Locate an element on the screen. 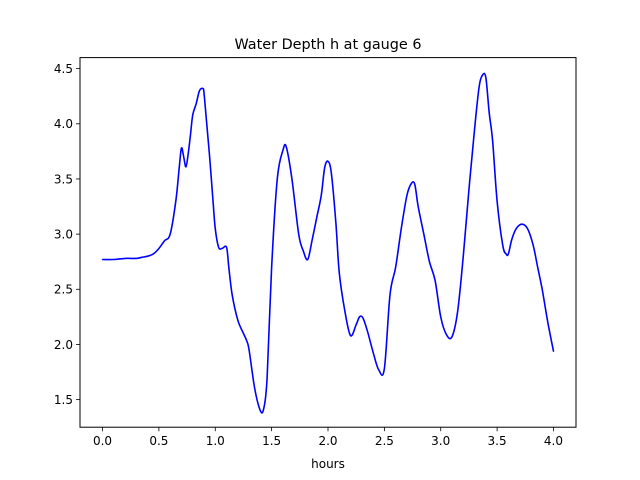 This screenshot has height=480, width=640. x-tick-label: 1.0 is located at coordinates (215, 441).